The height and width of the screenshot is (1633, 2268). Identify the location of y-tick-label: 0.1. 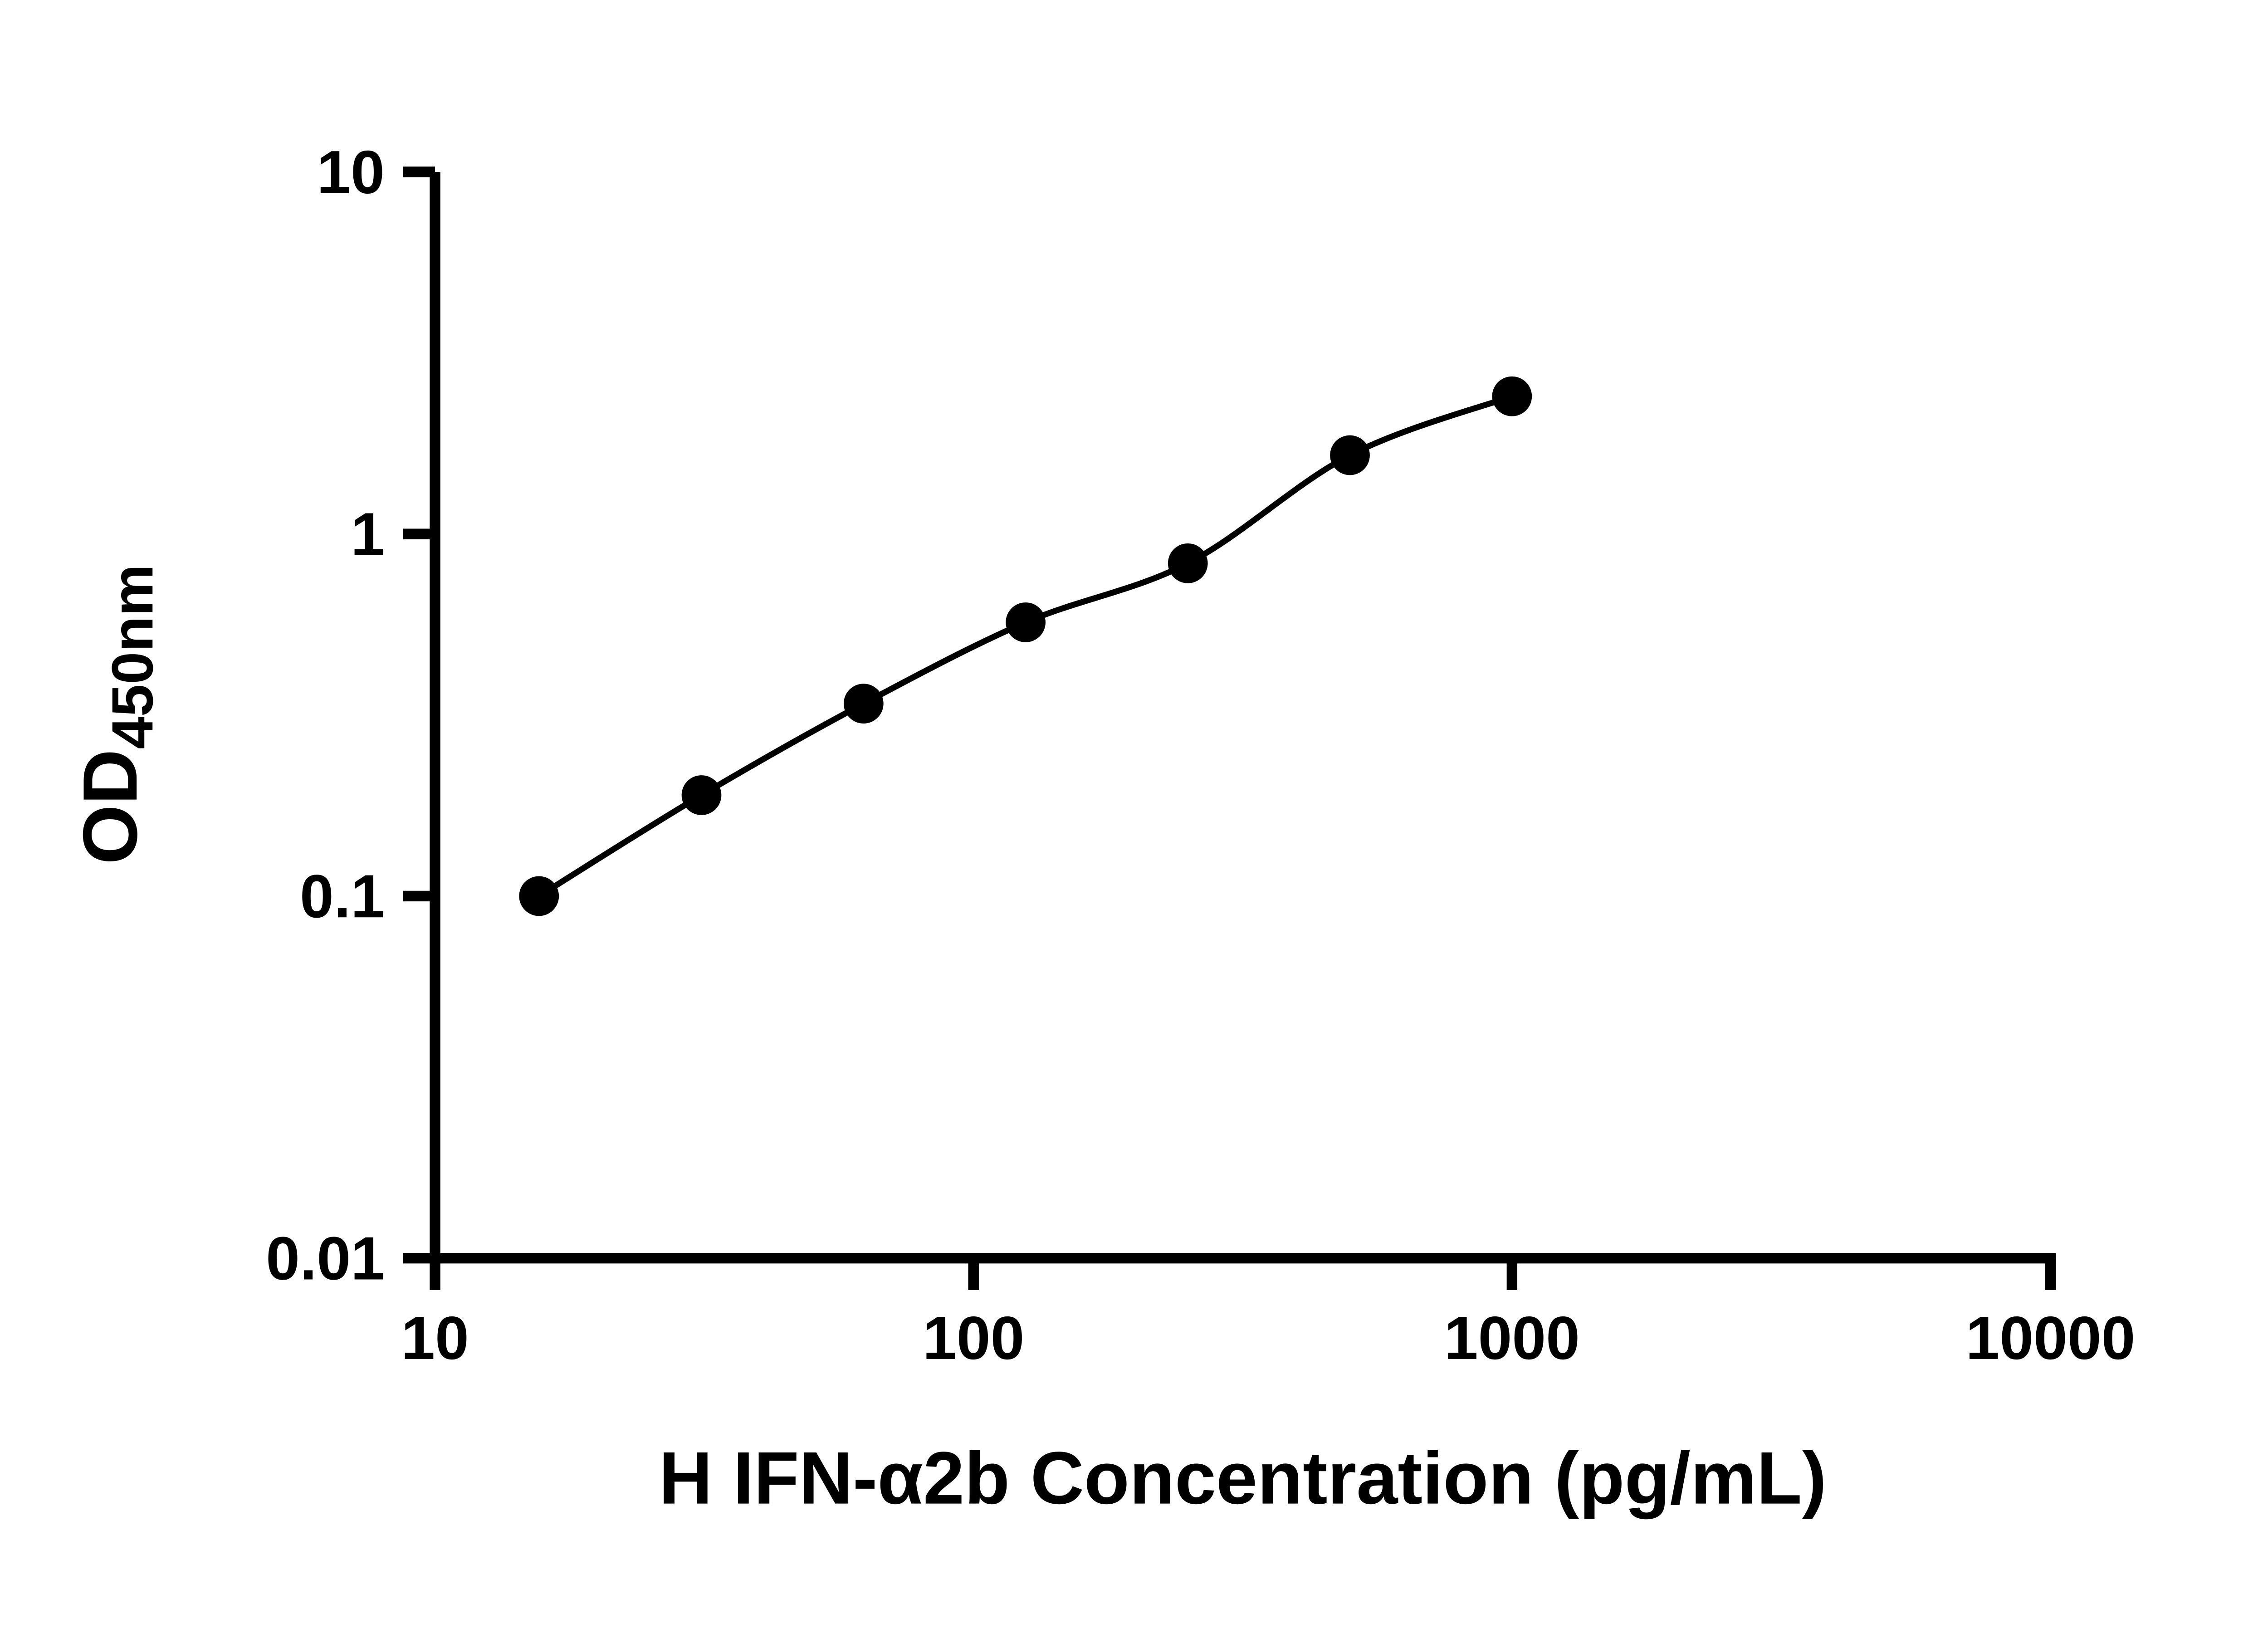
(343, 896).